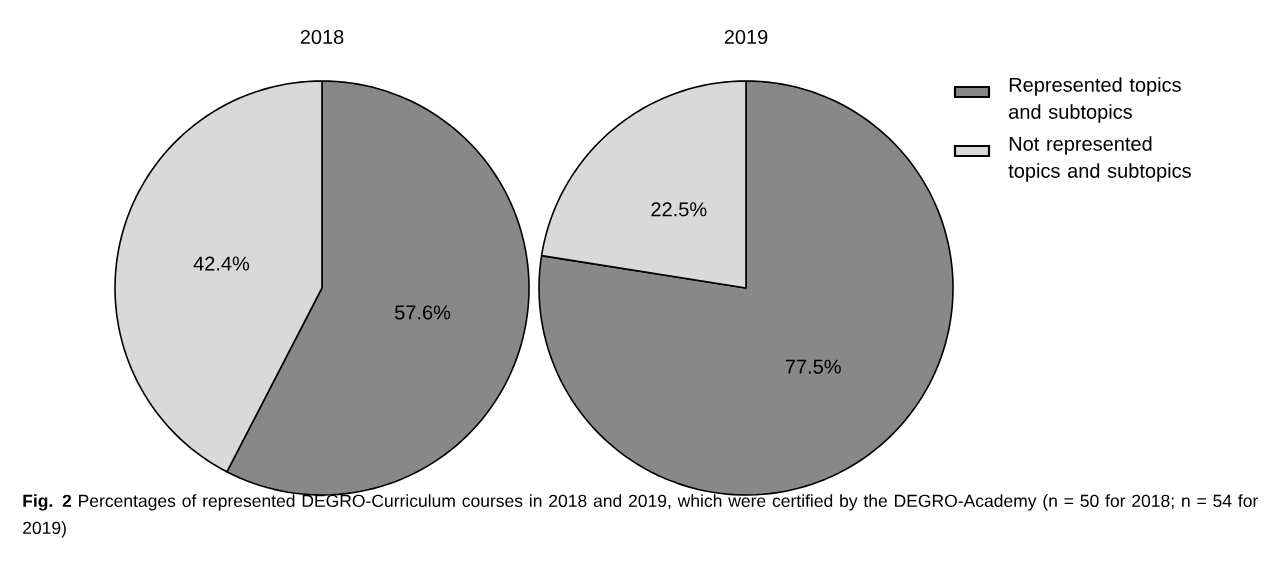  Describe the element at coordinates (640, 516) in the screenshot. I see `text: Fig. 2 Percentages of represented DEGRO-Curriculum courses in 2018 and 2019, which were certified by the DEGRO-Academy (n = 50 for 2018; n = 54 for 2019)` at that location.